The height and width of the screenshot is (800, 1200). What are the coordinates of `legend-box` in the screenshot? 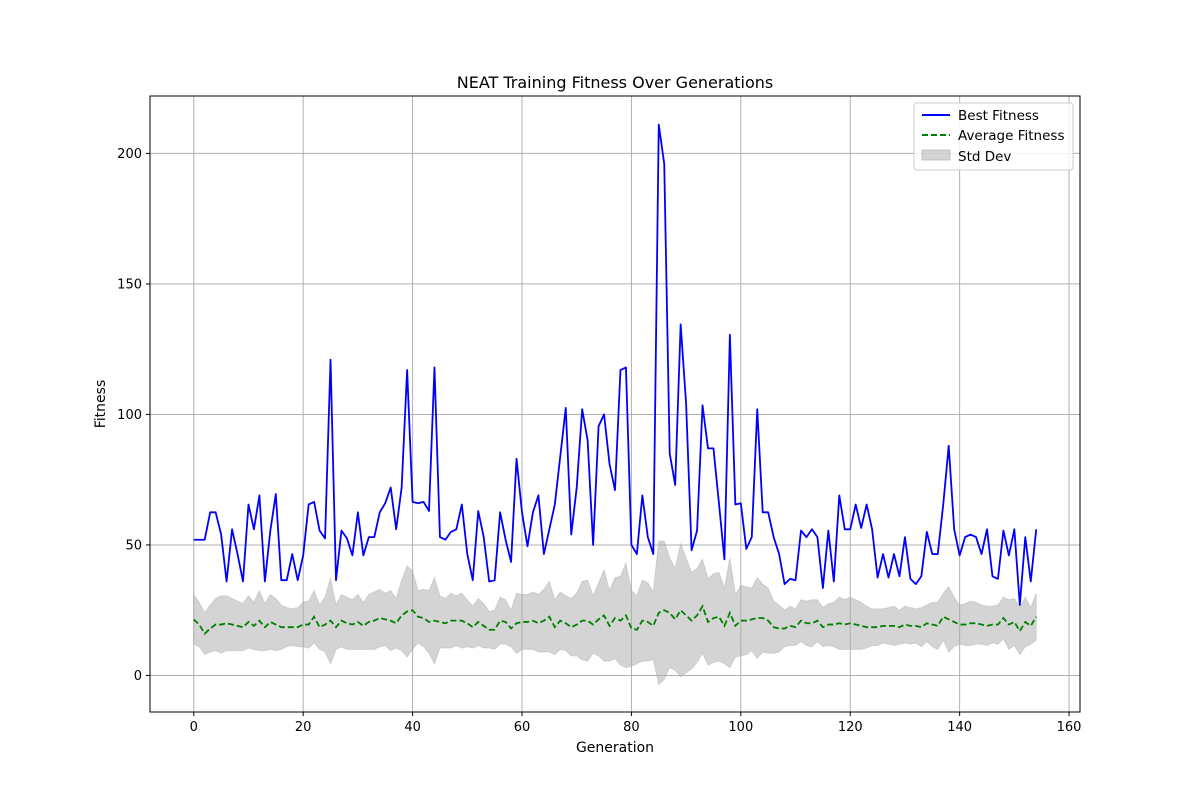 It's located at (993, 136).